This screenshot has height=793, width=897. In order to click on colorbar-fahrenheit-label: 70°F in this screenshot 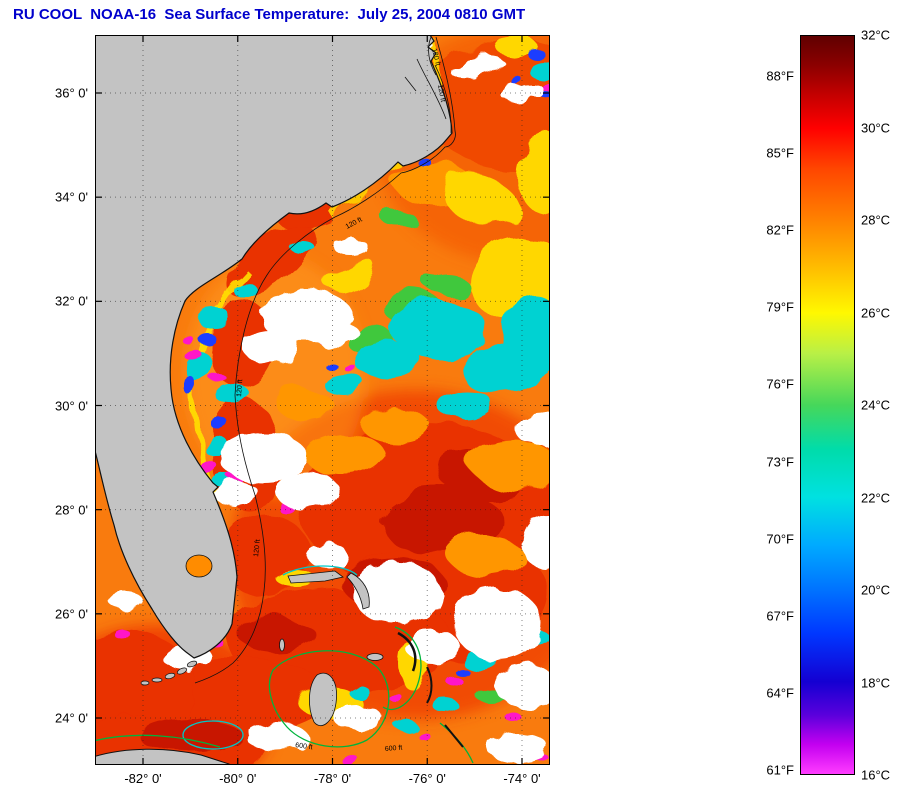, I will do `click(780, 539)`.